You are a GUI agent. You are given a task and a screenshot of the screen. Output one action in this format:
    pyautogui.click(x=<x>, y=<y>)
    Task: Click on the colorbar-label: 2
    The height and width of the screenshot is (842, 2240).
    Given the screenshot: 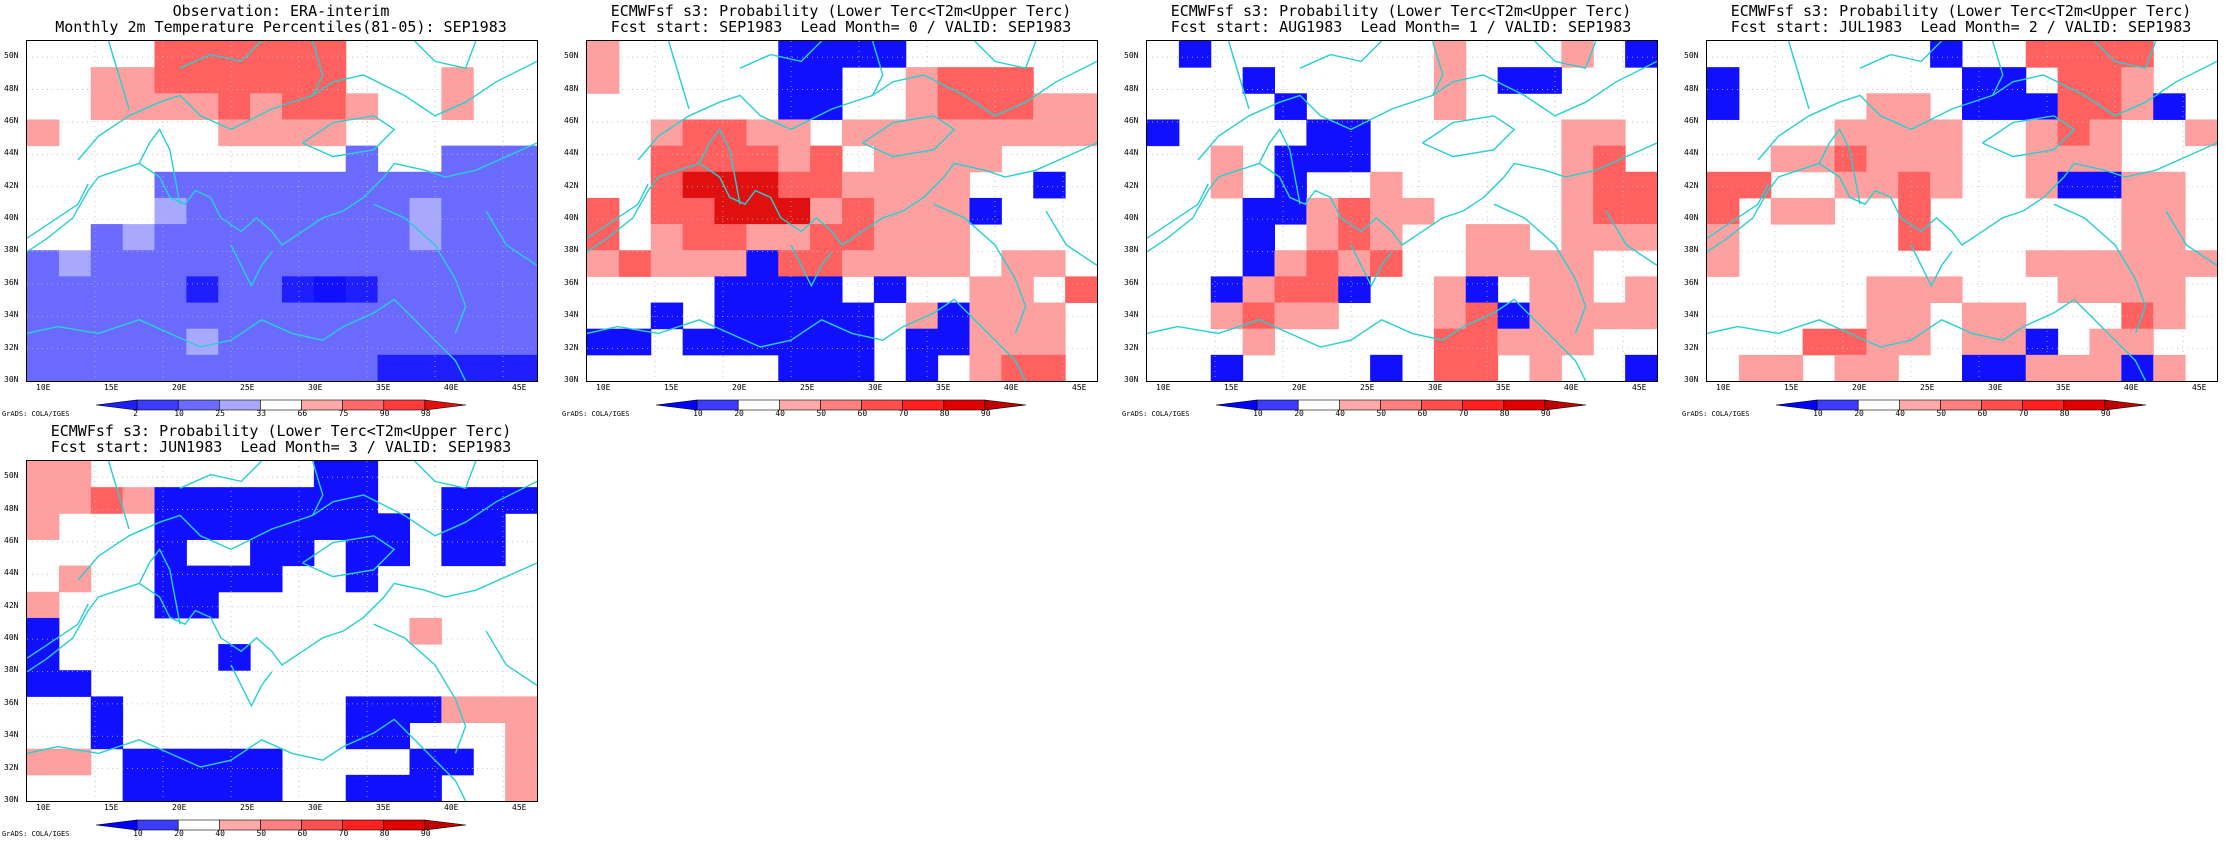 What is the action you would take?
    pyautogui.click(x=135, y=413)
    